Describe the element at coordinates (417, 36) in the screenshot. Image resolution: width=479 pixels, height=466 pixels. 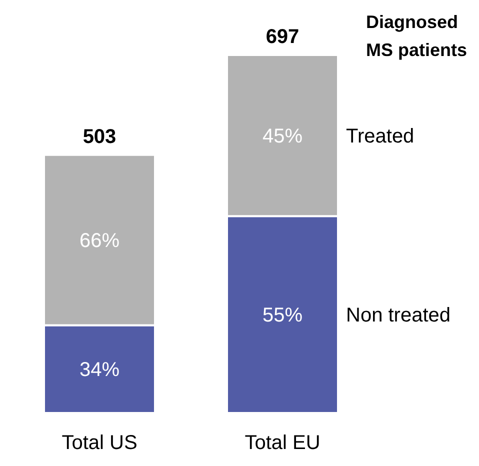
I see `legend-title: Diagnosed MS patients` at that location.